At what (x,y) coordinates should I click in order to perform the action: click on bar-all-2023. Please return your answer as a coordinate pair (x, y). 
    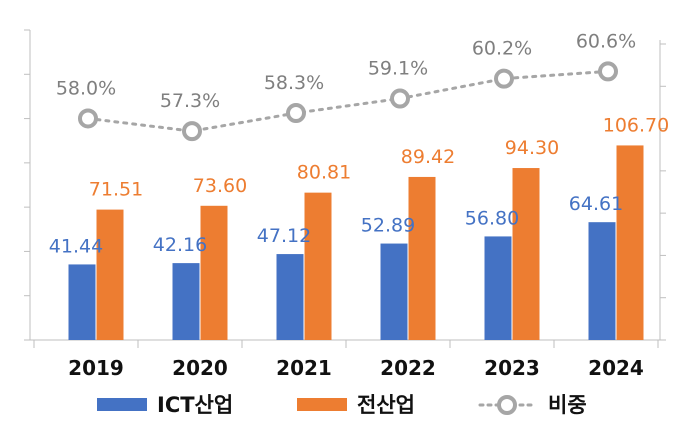
    Looking at the image, I should click on (526, 254).